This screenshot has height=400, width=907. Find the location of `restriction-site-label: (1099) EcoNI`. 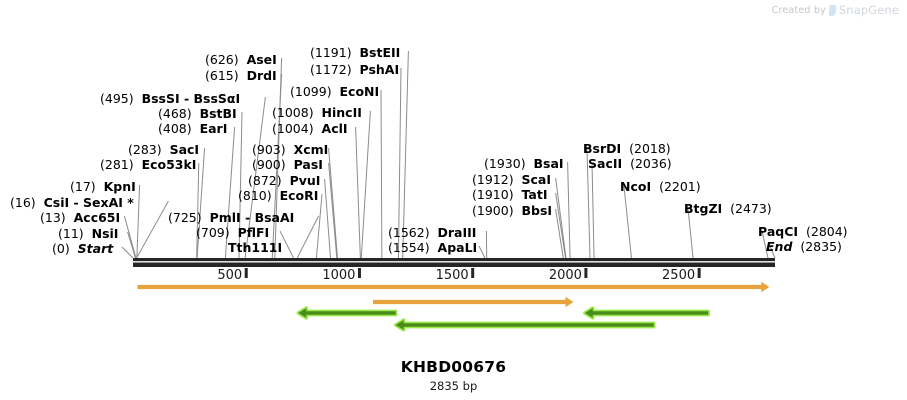

restriction-site-label: (1099) EcoNI is located at coordinates (334, 92).